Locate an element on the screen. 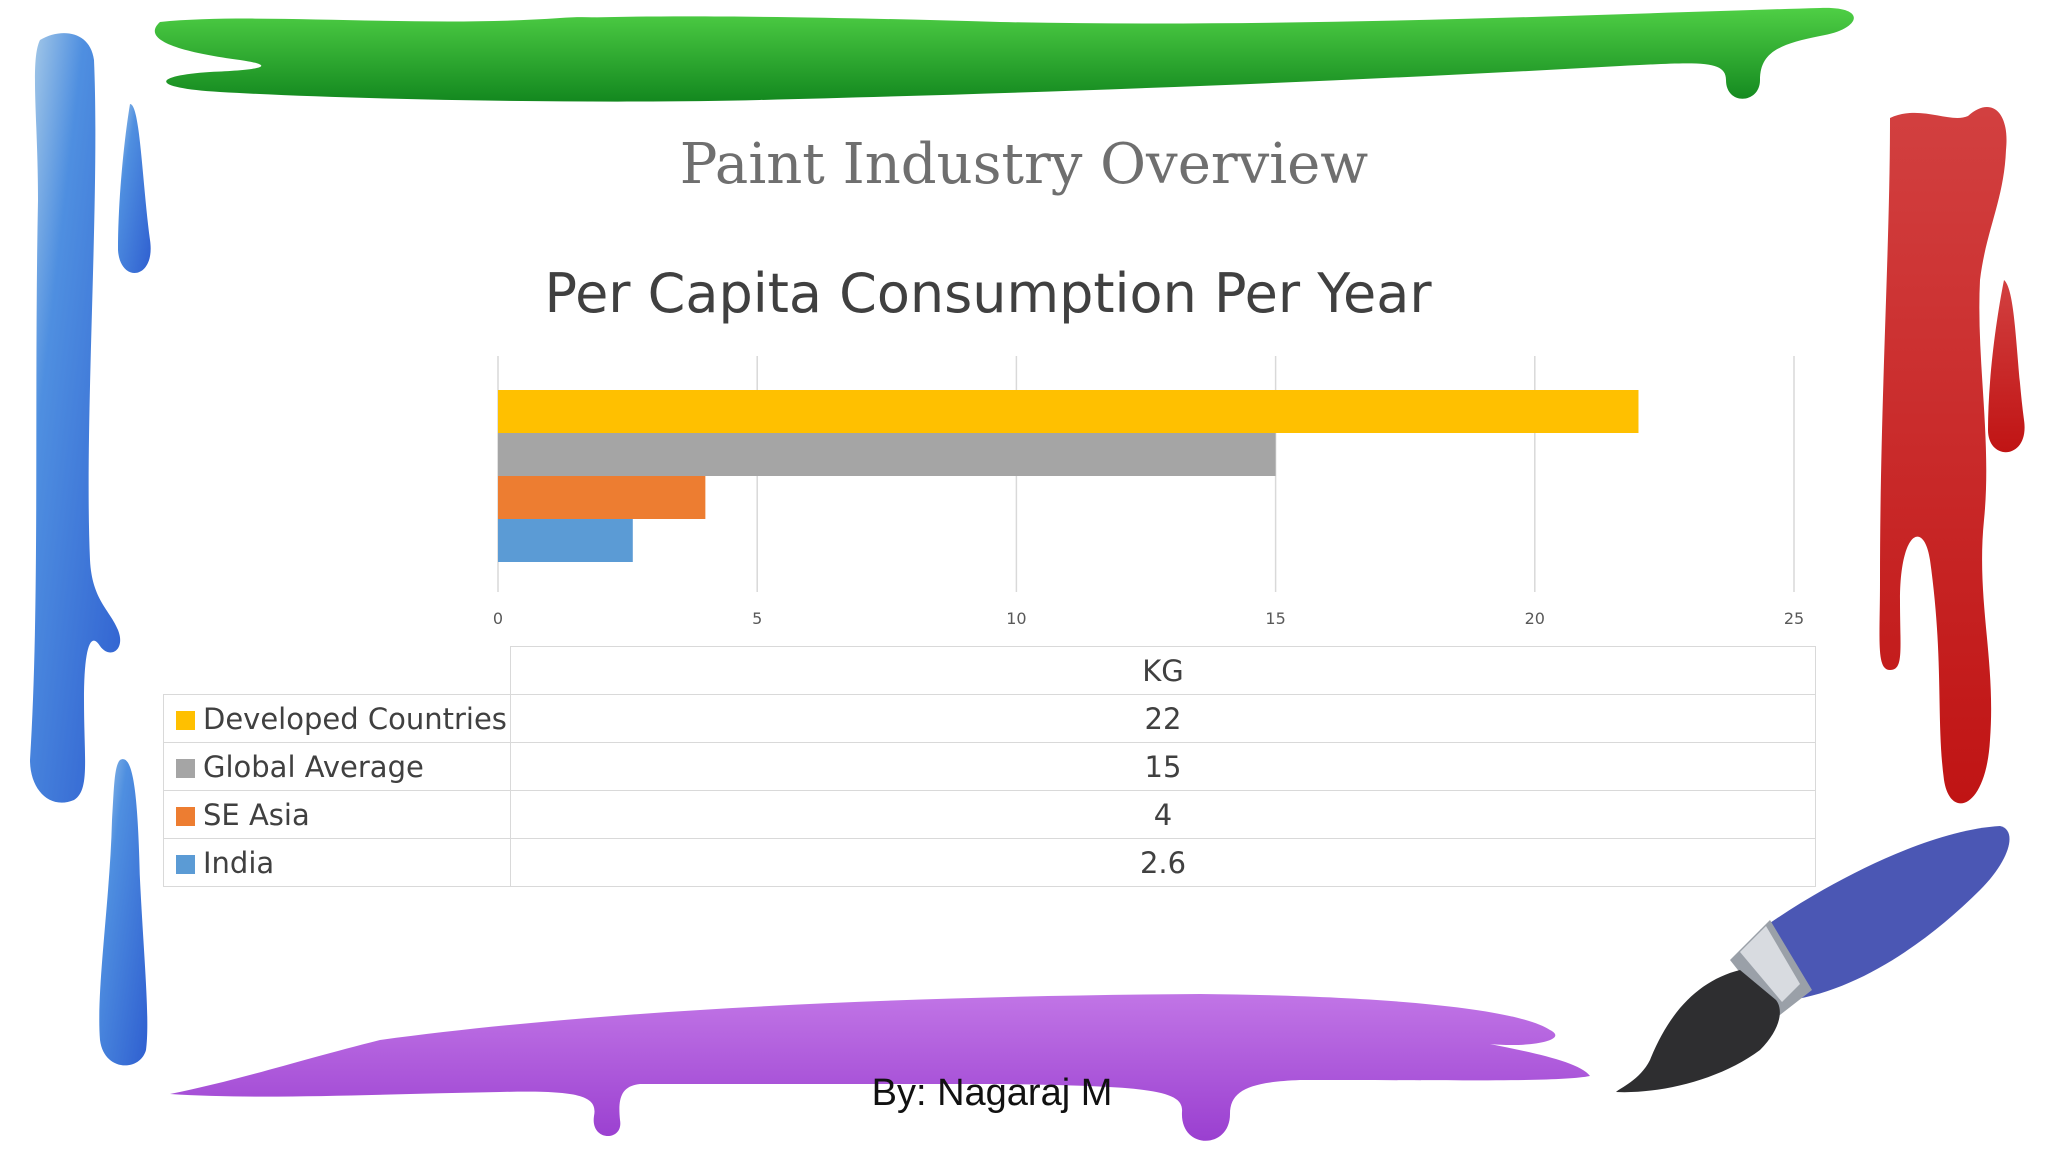 Image resolution: width=2048 pixels, height=1152 pixels. bar-global-average is located at coordinates (887, 454).